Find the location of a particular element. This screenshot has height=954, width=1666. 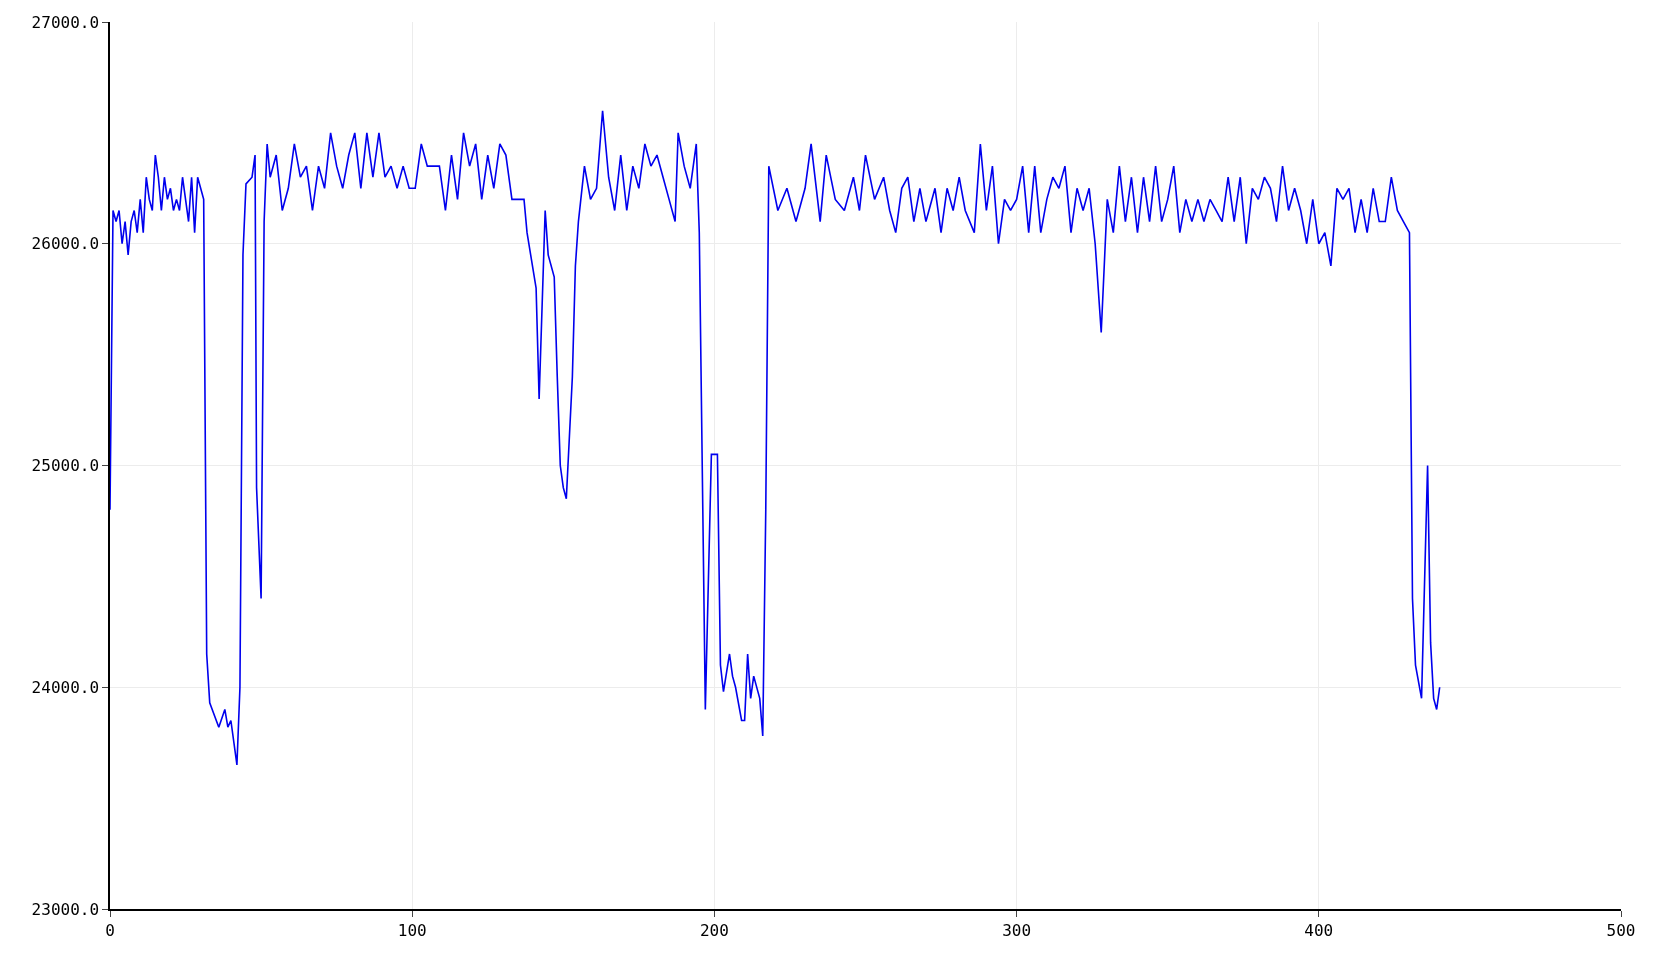

y-tick-label: 23000.0 is located at coordinates (65, 909).